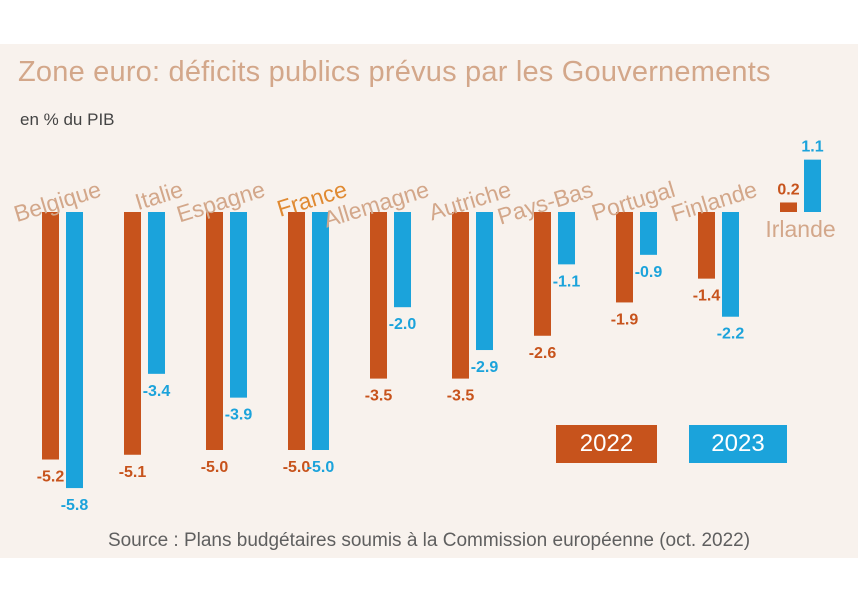  What do you see at coordinates (567, 281) in the screenshot?
I see `data-label-2023-pays-bas: -1.1` at bounding box center [567, 281].